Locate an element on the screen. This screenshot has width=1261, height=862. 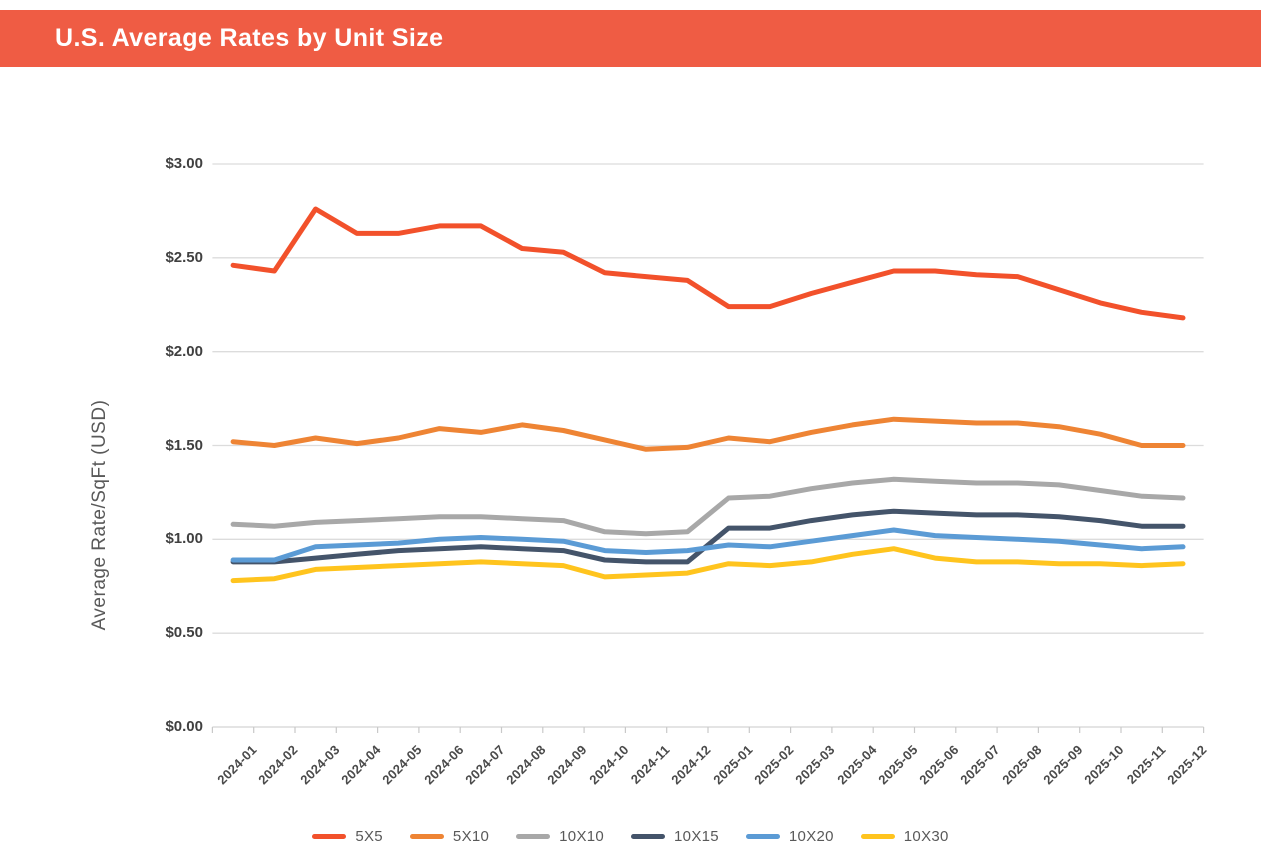
legend-label: 5X10 is located at coordinates (471, 836).